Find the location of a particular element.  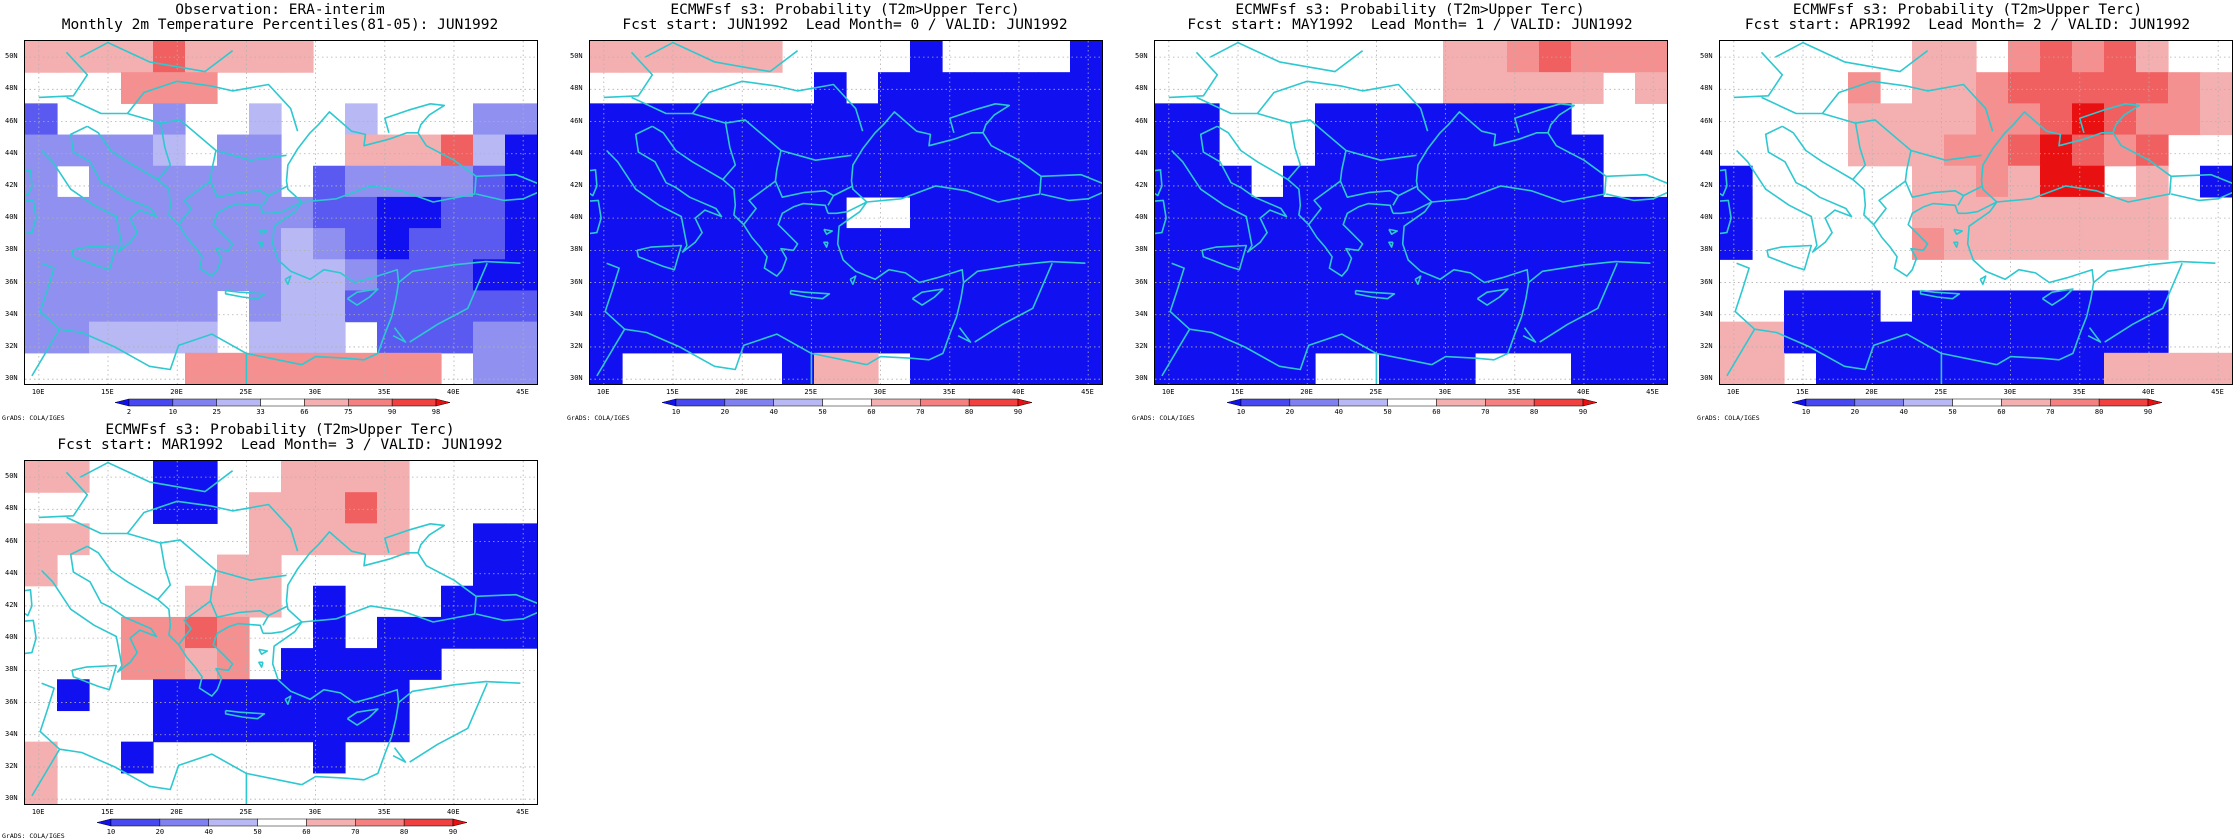

lon-tick-label: 20E is located at coordinates (1871, 392).